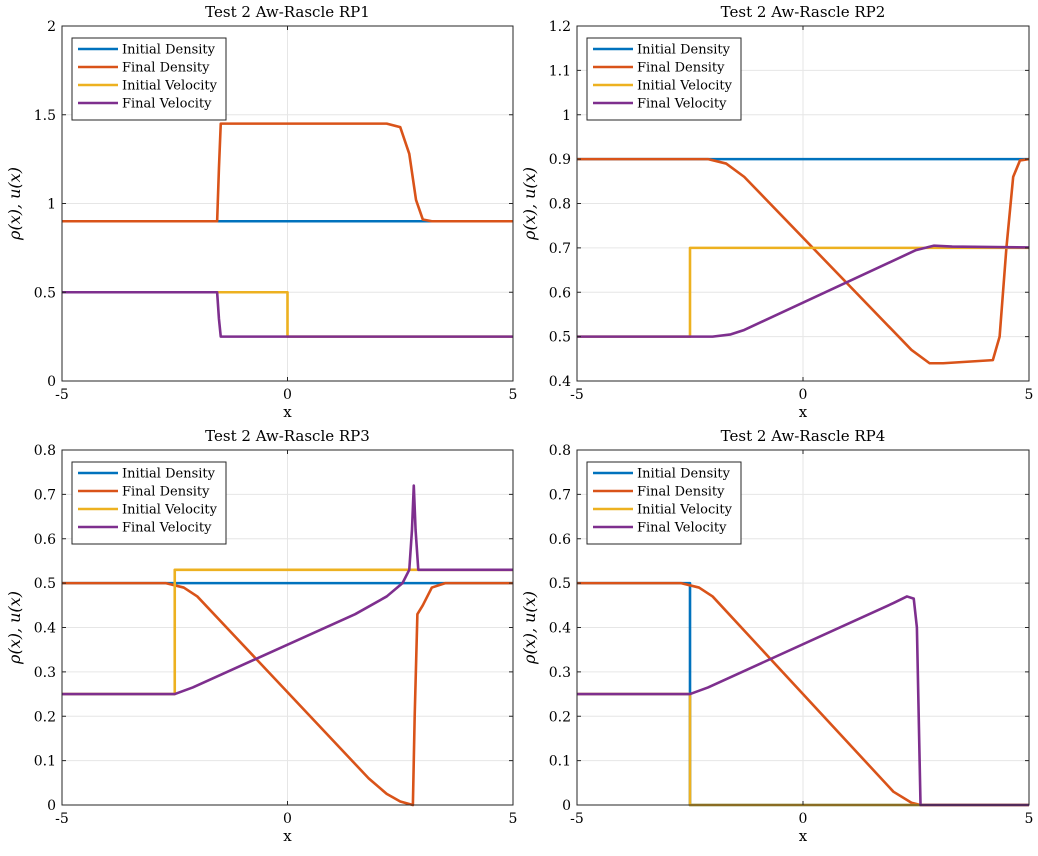  Describe the element at coordinates (560, 160) in the screenshot. I see `y-tick-label: 0.9` at that location.